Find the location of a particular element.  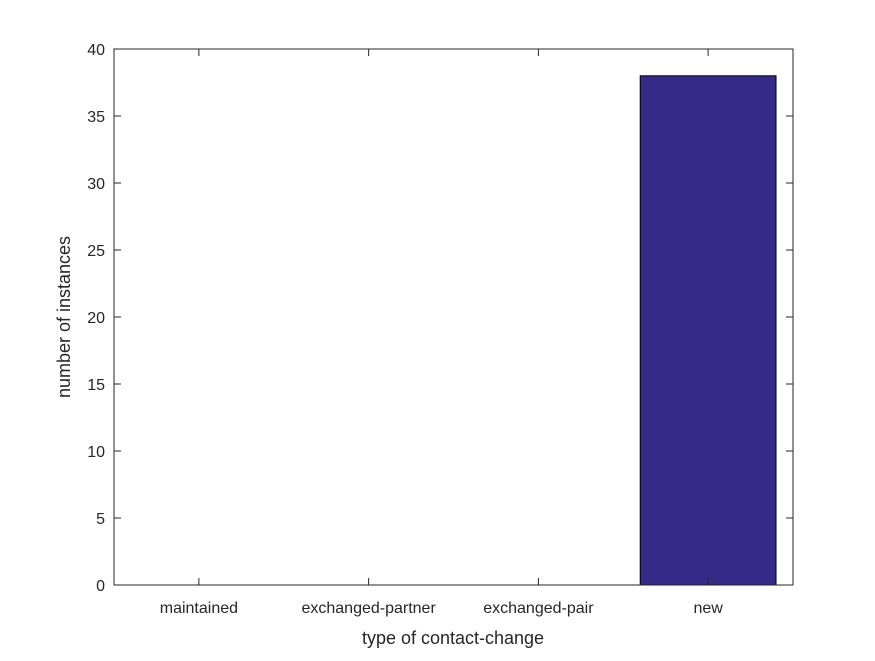

y-tick-label: 15 is located at coordinates (96, 385).